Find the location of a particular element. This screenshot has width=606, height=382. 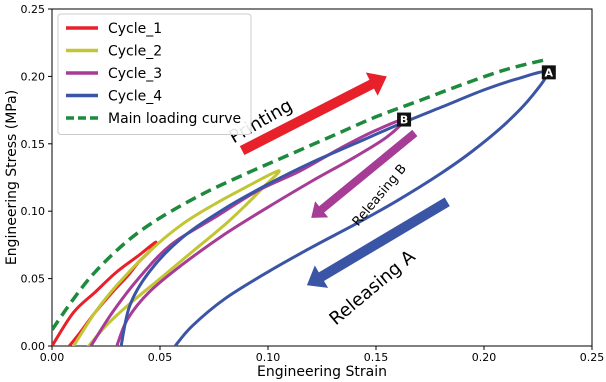

arrow-releasing-b is located at coordinates (364, 173).